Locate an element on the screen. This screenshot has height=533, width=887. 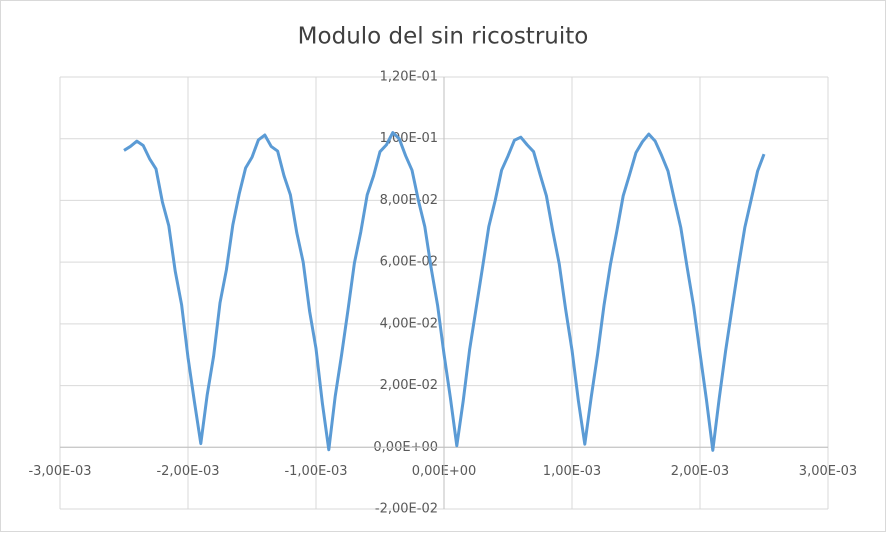
y-tick-label: -2,00E-02 is located at coordinates (406, 509).